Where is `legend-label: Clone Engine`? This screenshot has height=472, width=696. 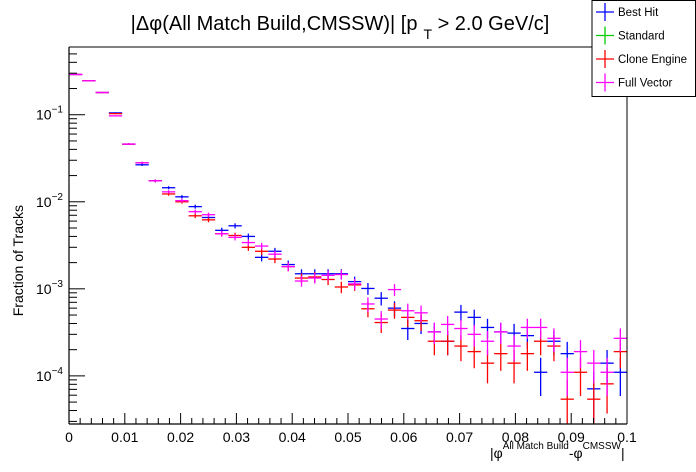
legend-label: Clone Engine is located at coordinates (652, 60).